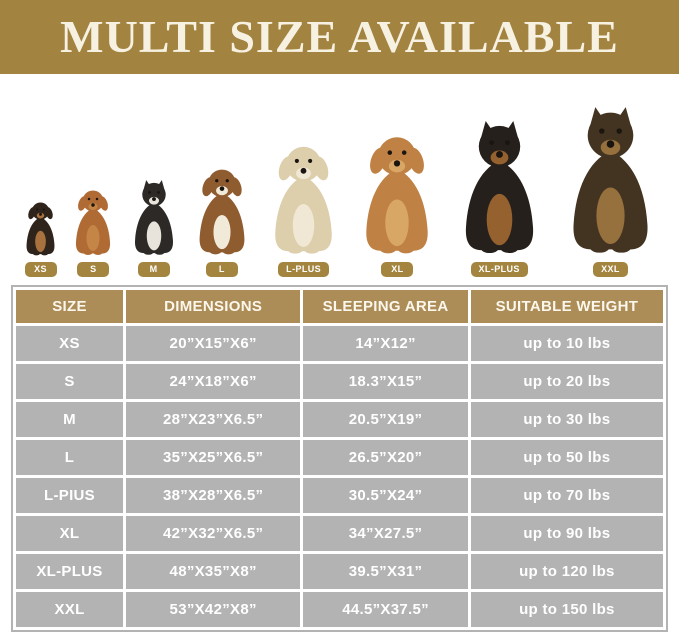 The width and height of the screenshot is (679, 632). Describe the element at coordinates (69, 343) in the screenshot. I see `size-cell: XS` at that location.